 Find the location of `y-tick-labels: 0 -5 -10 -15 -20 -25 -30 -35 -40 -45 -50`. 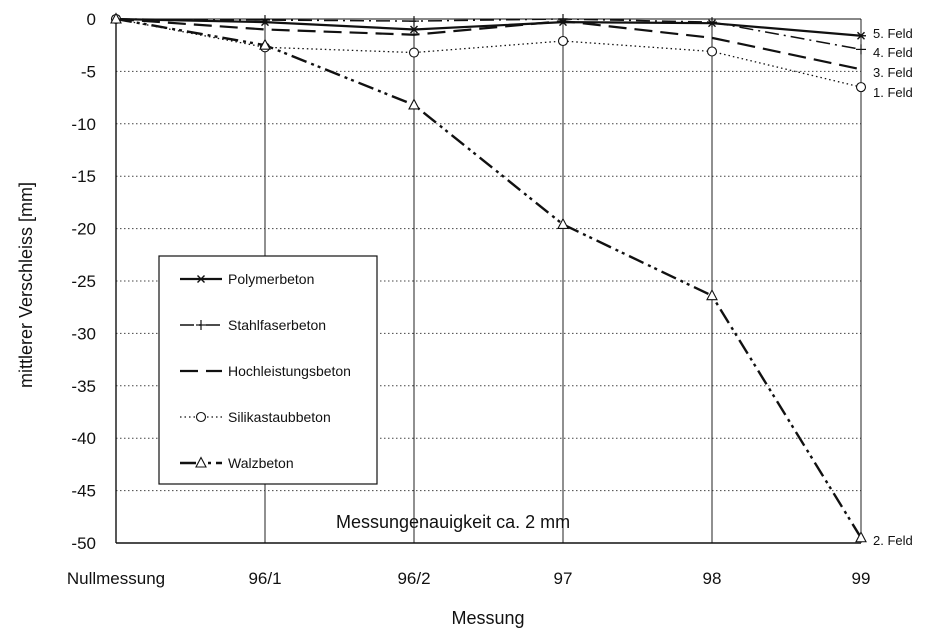

y-tick-labels: 0 -5 -10 -15 -20 -25 -30 -35 -40 -45 -50 is located at coordinates (83, 281).